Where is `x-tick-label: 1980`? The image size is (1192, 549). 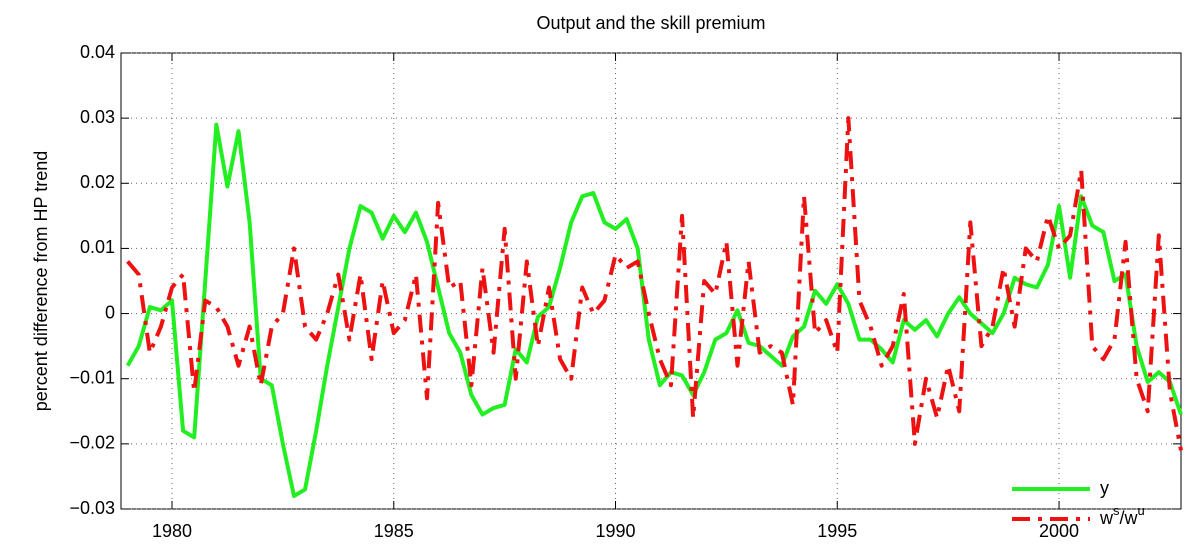 x-tick-label: 1980 is located at coordinates (172, 531).